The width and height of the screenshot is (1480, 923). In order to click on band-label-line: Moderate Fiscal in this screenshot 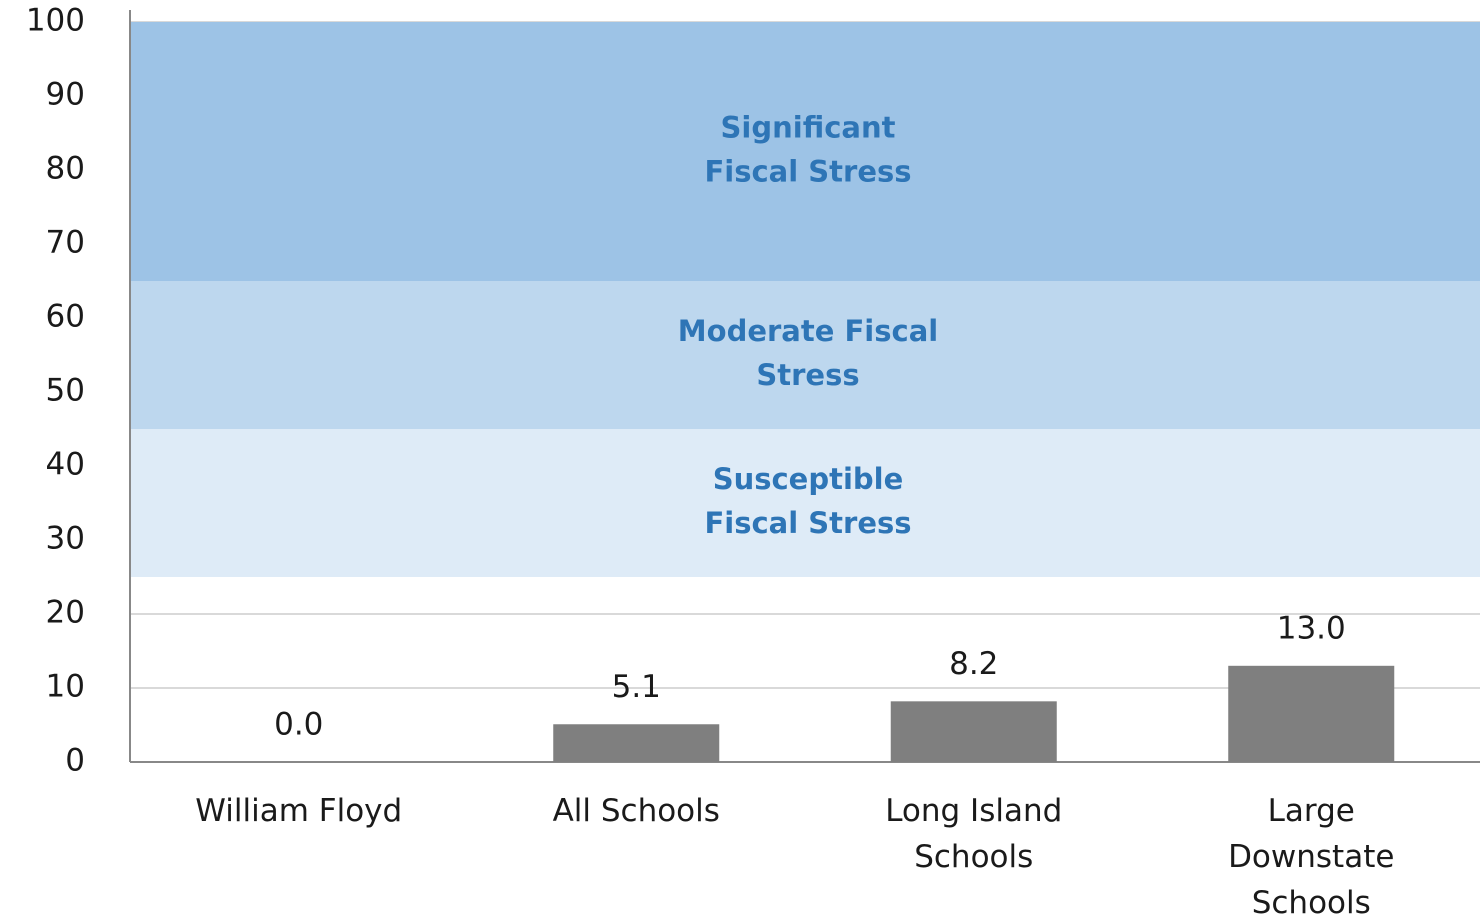, I will do `click(808, 331)`.